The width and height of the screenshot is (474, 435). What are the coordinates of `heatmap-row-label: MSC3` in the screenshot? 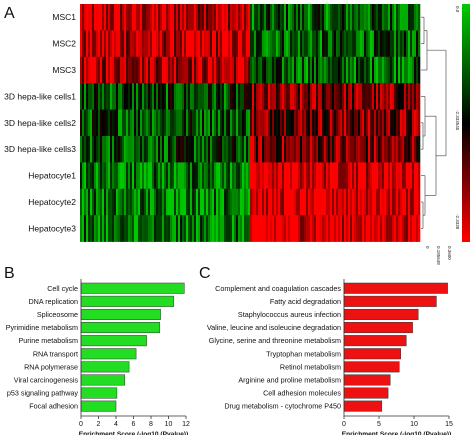 It's located at (64, 70).